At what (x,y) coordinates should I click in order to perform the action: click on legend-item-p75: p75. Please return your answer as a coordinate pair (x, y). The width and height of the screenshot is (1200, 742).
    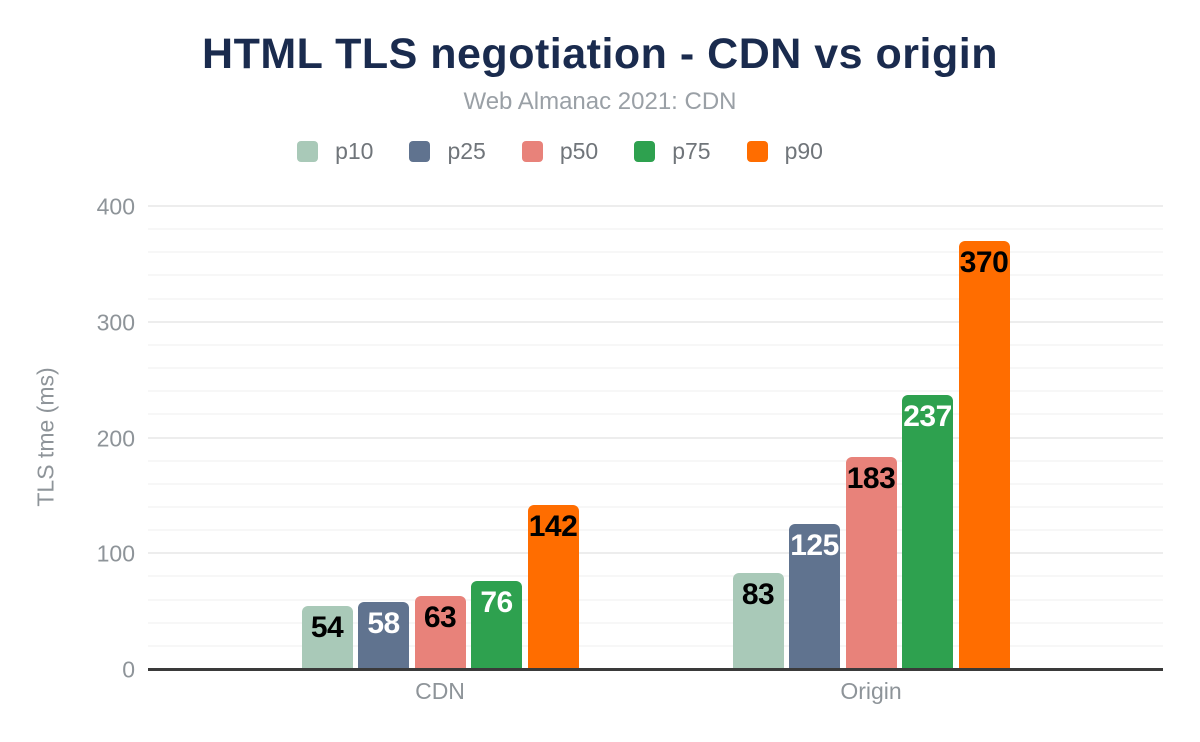
    Looking at the image, I should click on (672, 151).